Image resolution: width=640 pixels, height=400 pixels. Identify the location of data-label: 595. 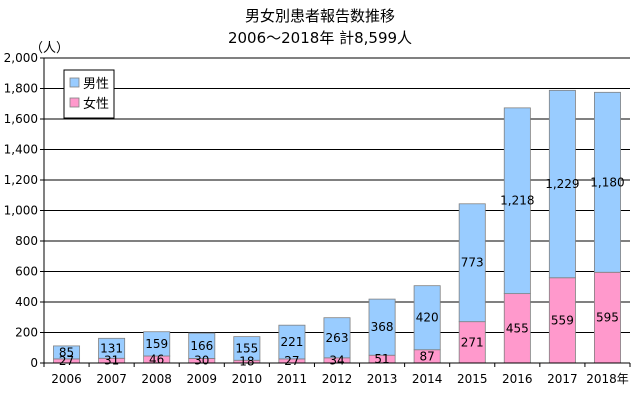
(607, 318).